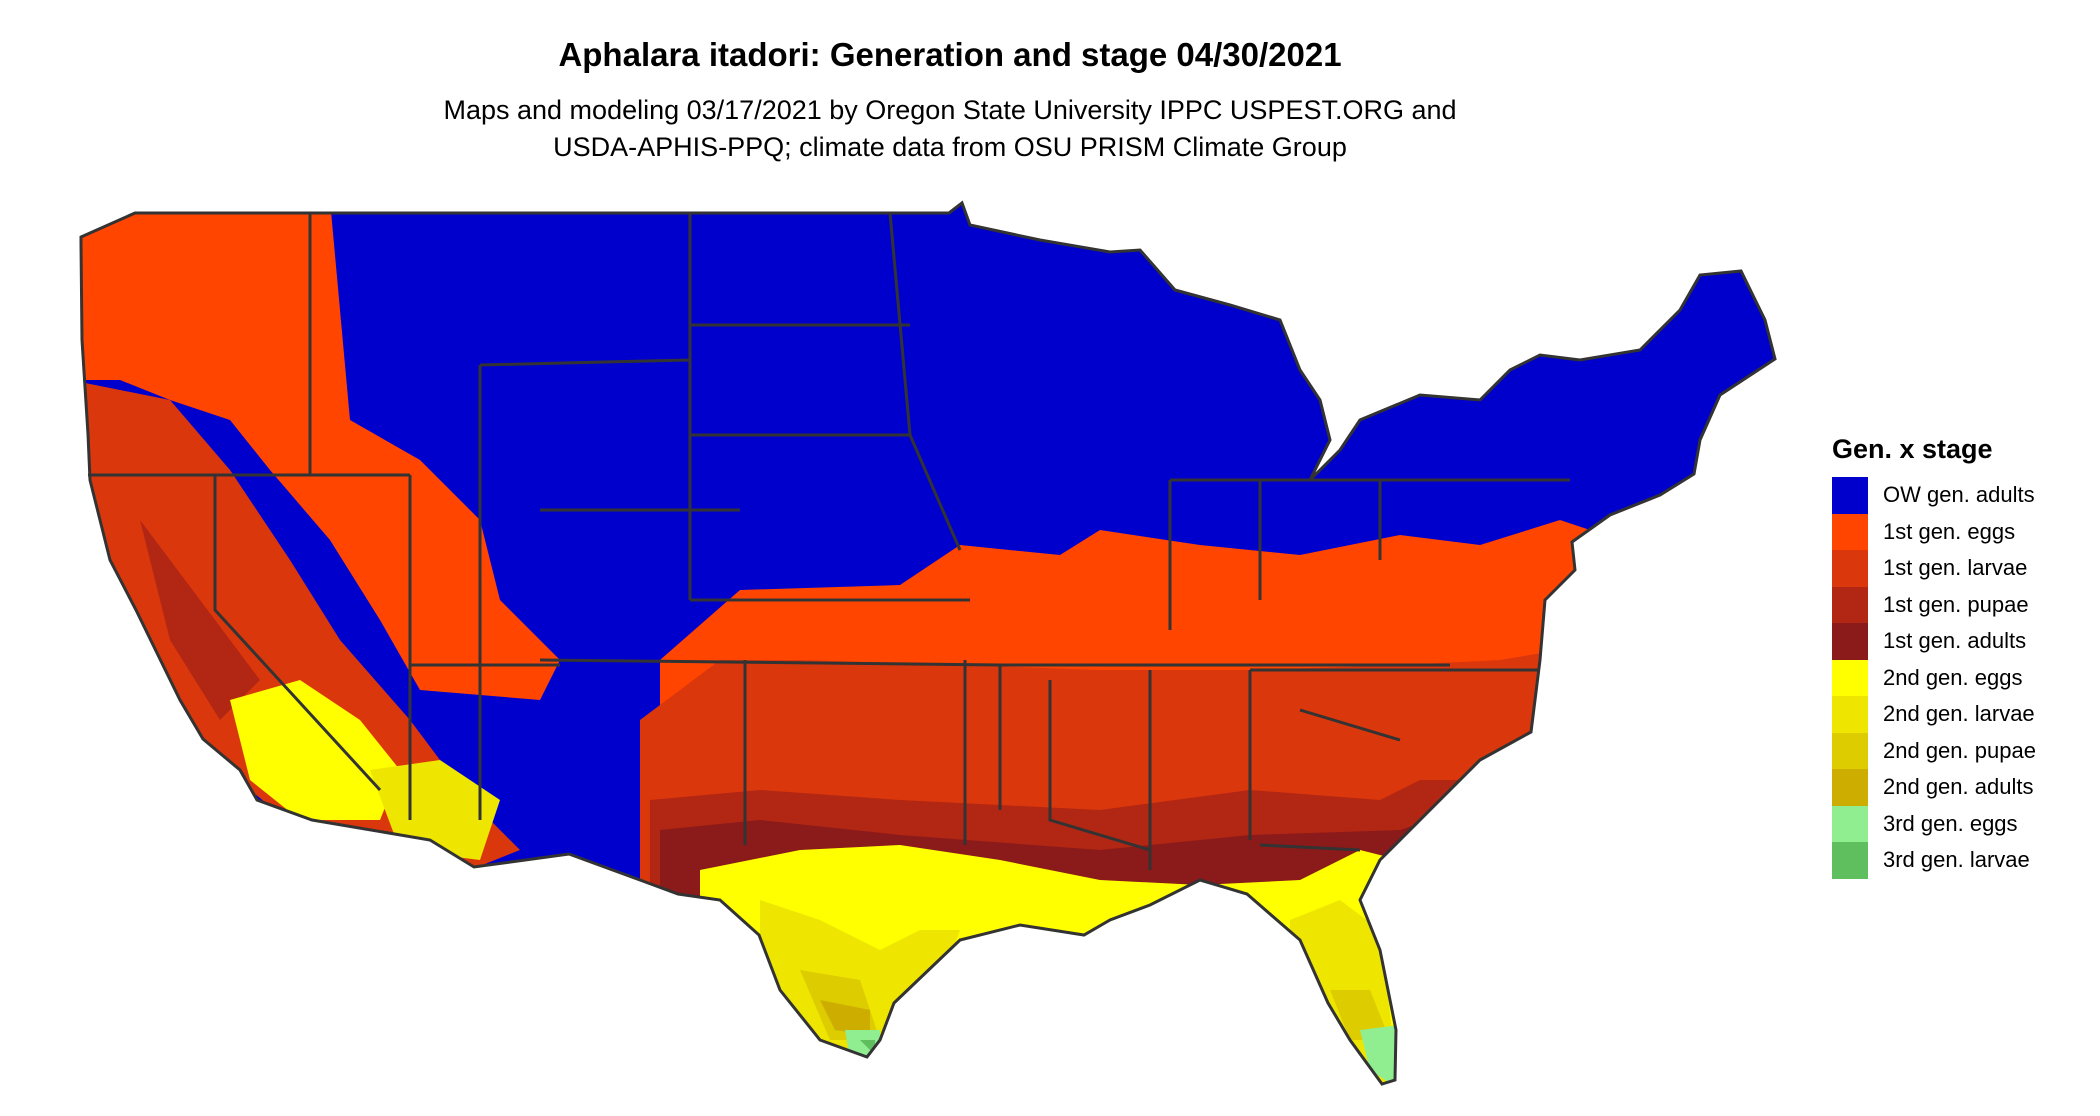  What do you see at coordinates (1958, 787) in the screenshot?
I see `legend-label: 2nd gen. adults` at bounding box center [1958, 787].